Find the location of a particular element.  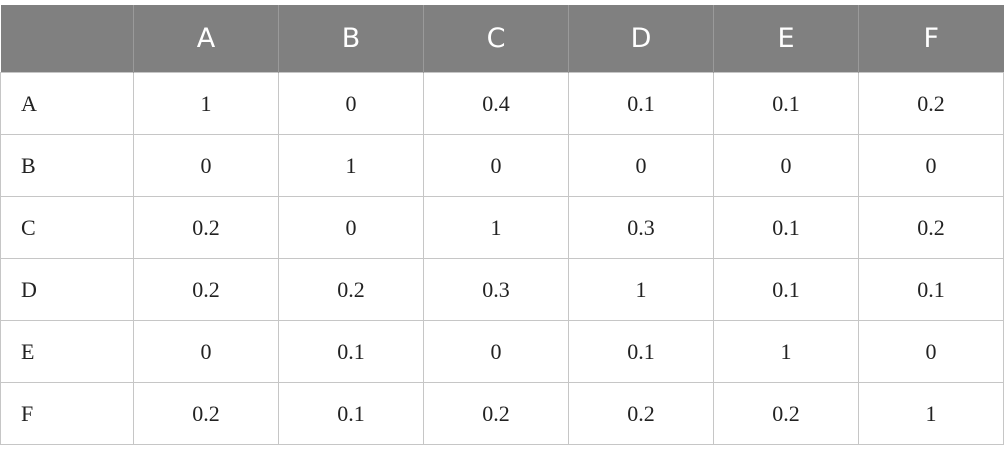

row-label: C is located at coordinates (67, 227).